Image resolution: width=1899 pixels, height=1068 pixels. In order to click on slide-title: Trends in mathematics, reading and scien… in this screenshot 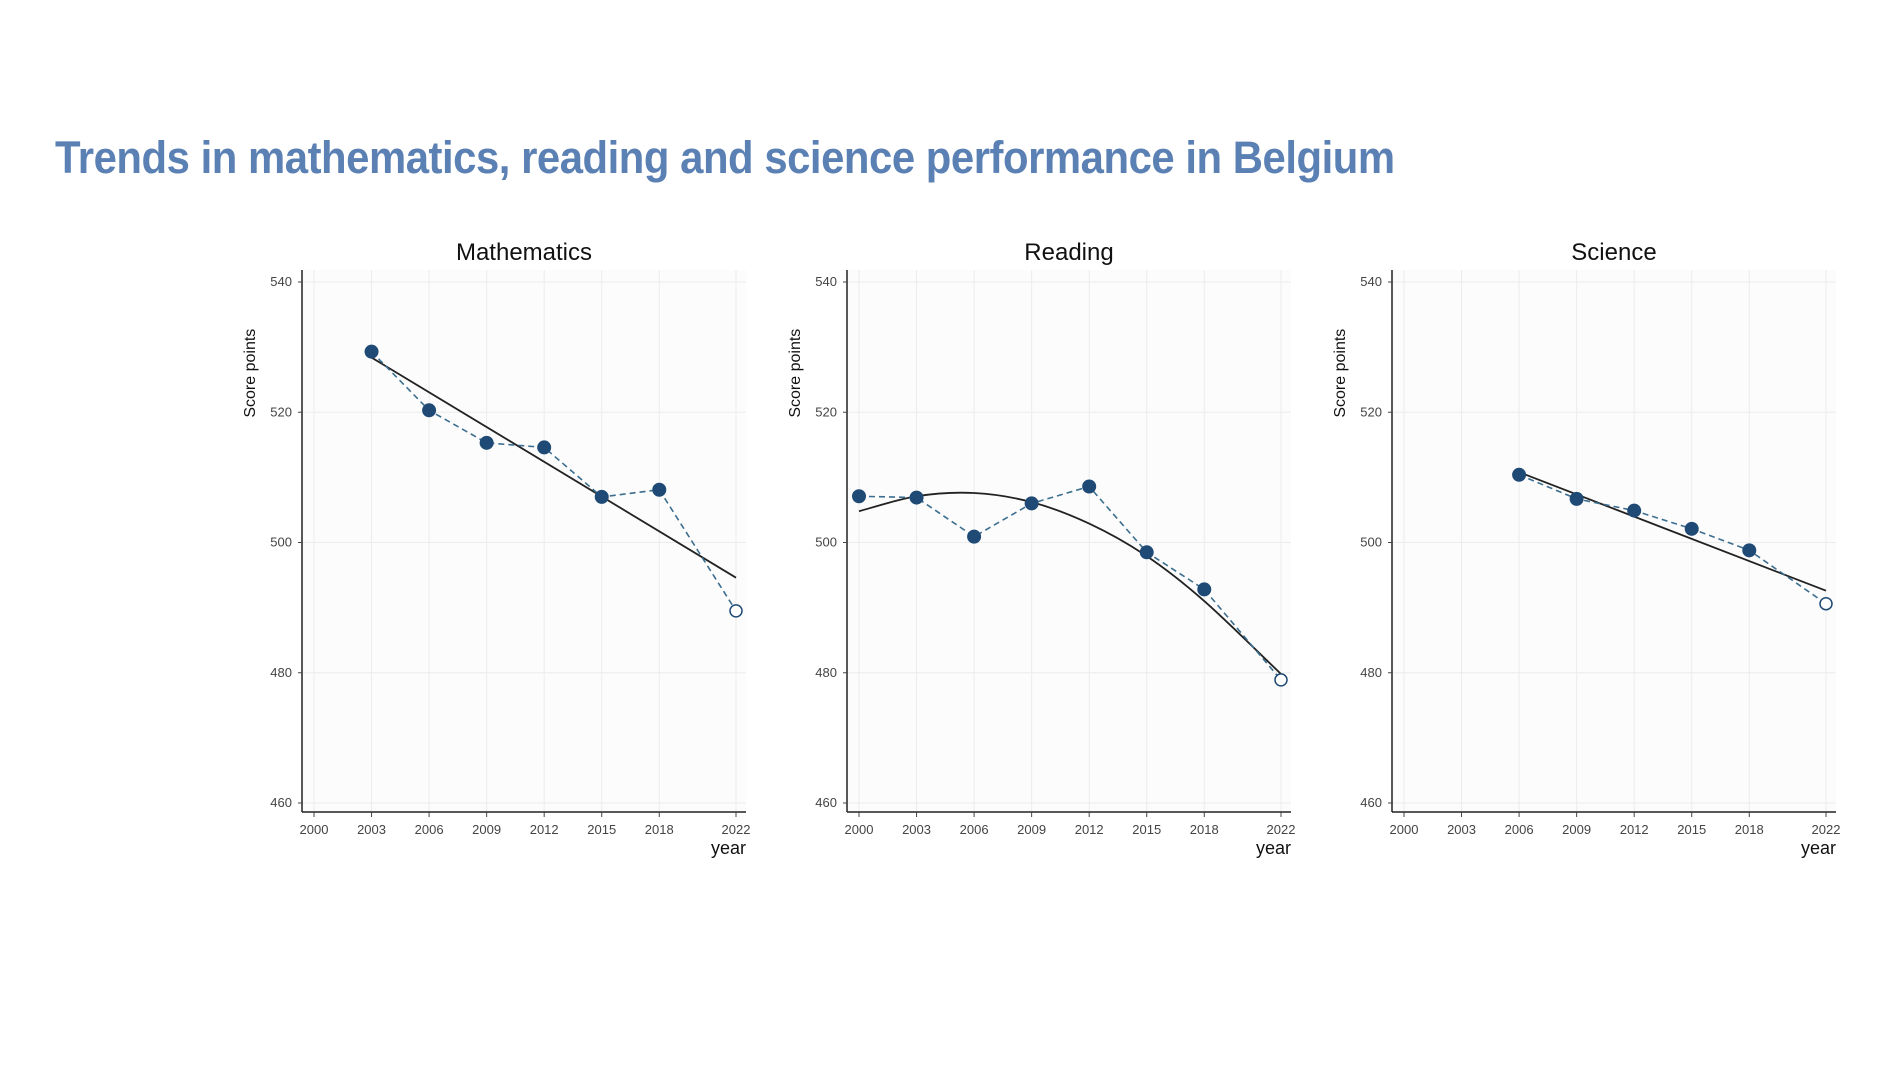, I will do `click(725, 157)`.